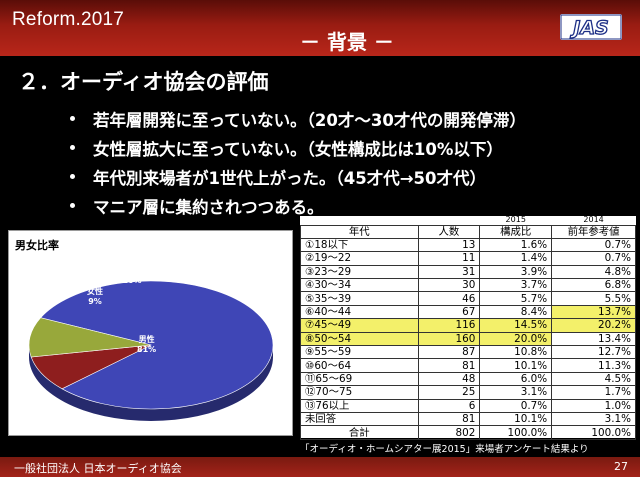  I want to click on pie-side, so click(151, 383).